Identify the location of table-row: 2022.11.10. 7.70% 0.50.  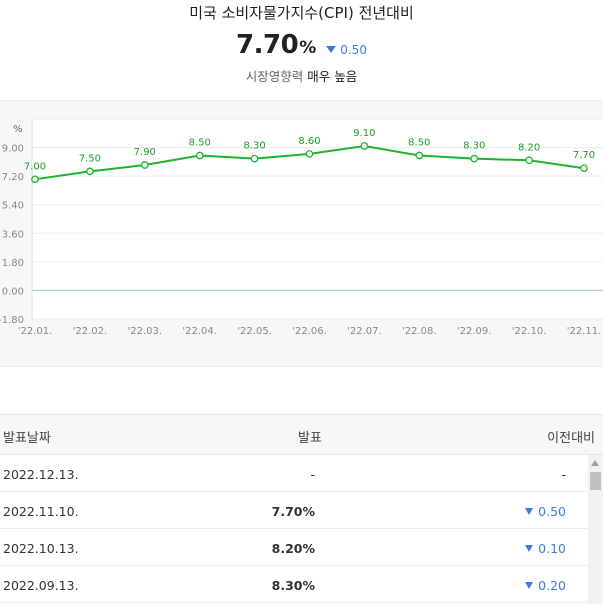
(294, 510).